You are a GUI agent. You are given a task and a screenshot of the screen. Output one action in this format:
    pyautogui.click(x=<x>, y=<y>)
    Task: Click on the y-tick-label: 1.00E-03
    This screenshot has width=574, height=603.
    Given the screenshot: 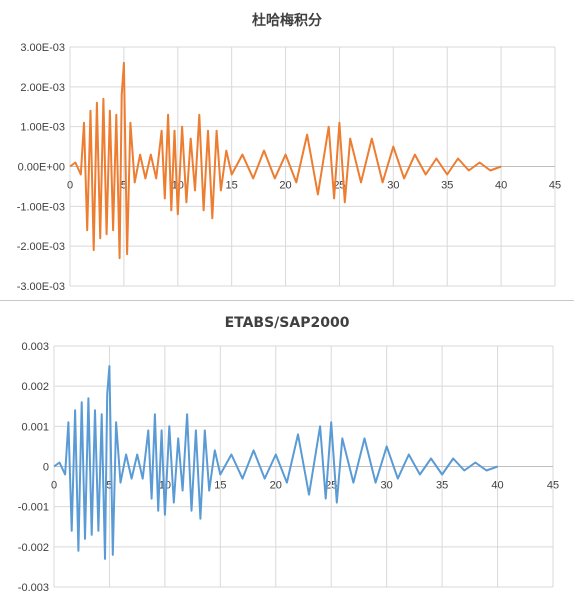 What is the action you would take?
    pyautogui.click(x=42, y=128)
    